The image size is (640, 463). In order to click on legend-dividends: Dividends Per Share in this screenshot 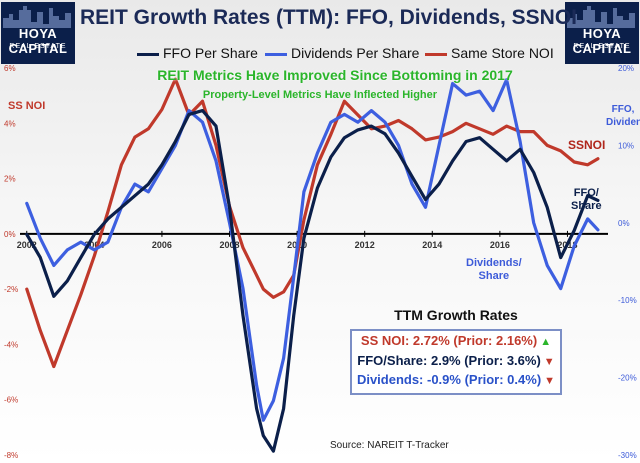, I will do `click(342, 53)`.